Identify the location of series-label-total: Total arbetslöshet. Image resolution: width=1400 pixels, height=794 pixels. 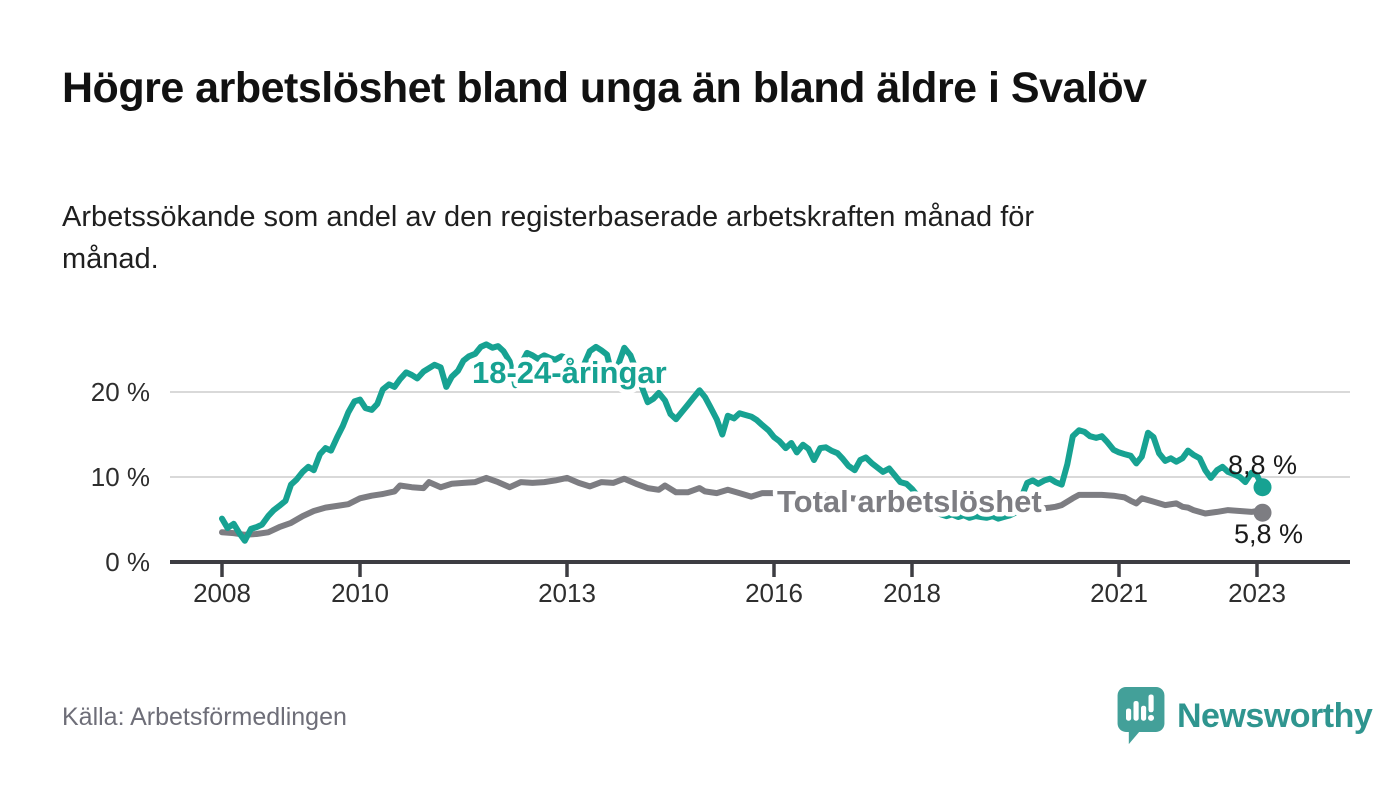
(909, 501).